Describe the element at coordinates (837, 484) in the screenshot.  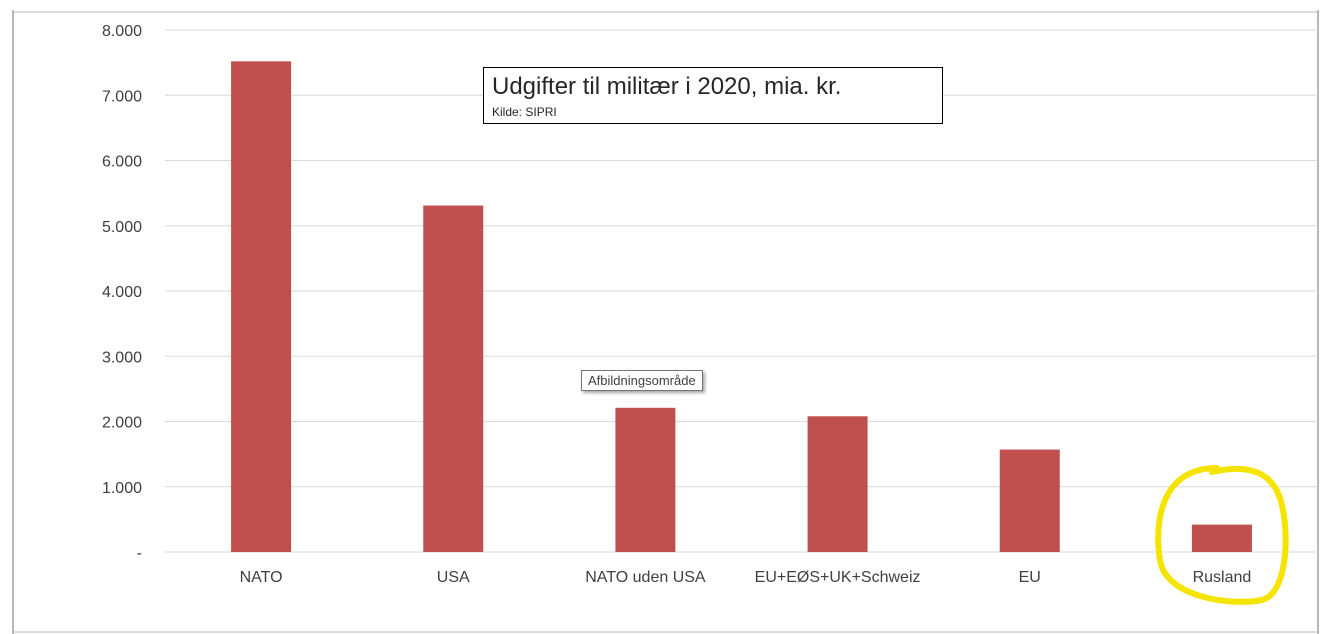
I see `bar-eu-eøs-uk-schweiz` at that location.